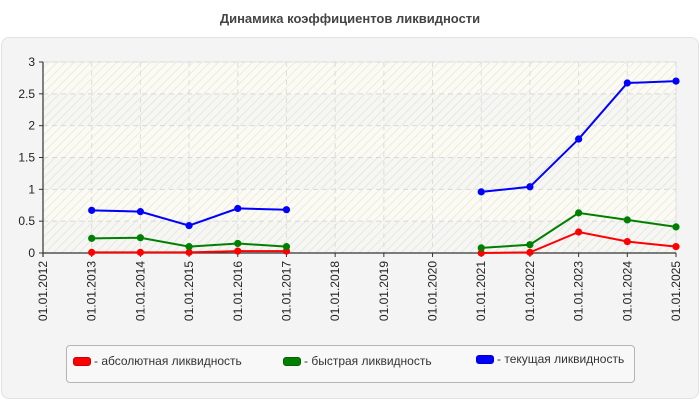 The width and height of the screenshot is (700, 400). I want to click on y-tick-label: 0.5, so click(26, 221).